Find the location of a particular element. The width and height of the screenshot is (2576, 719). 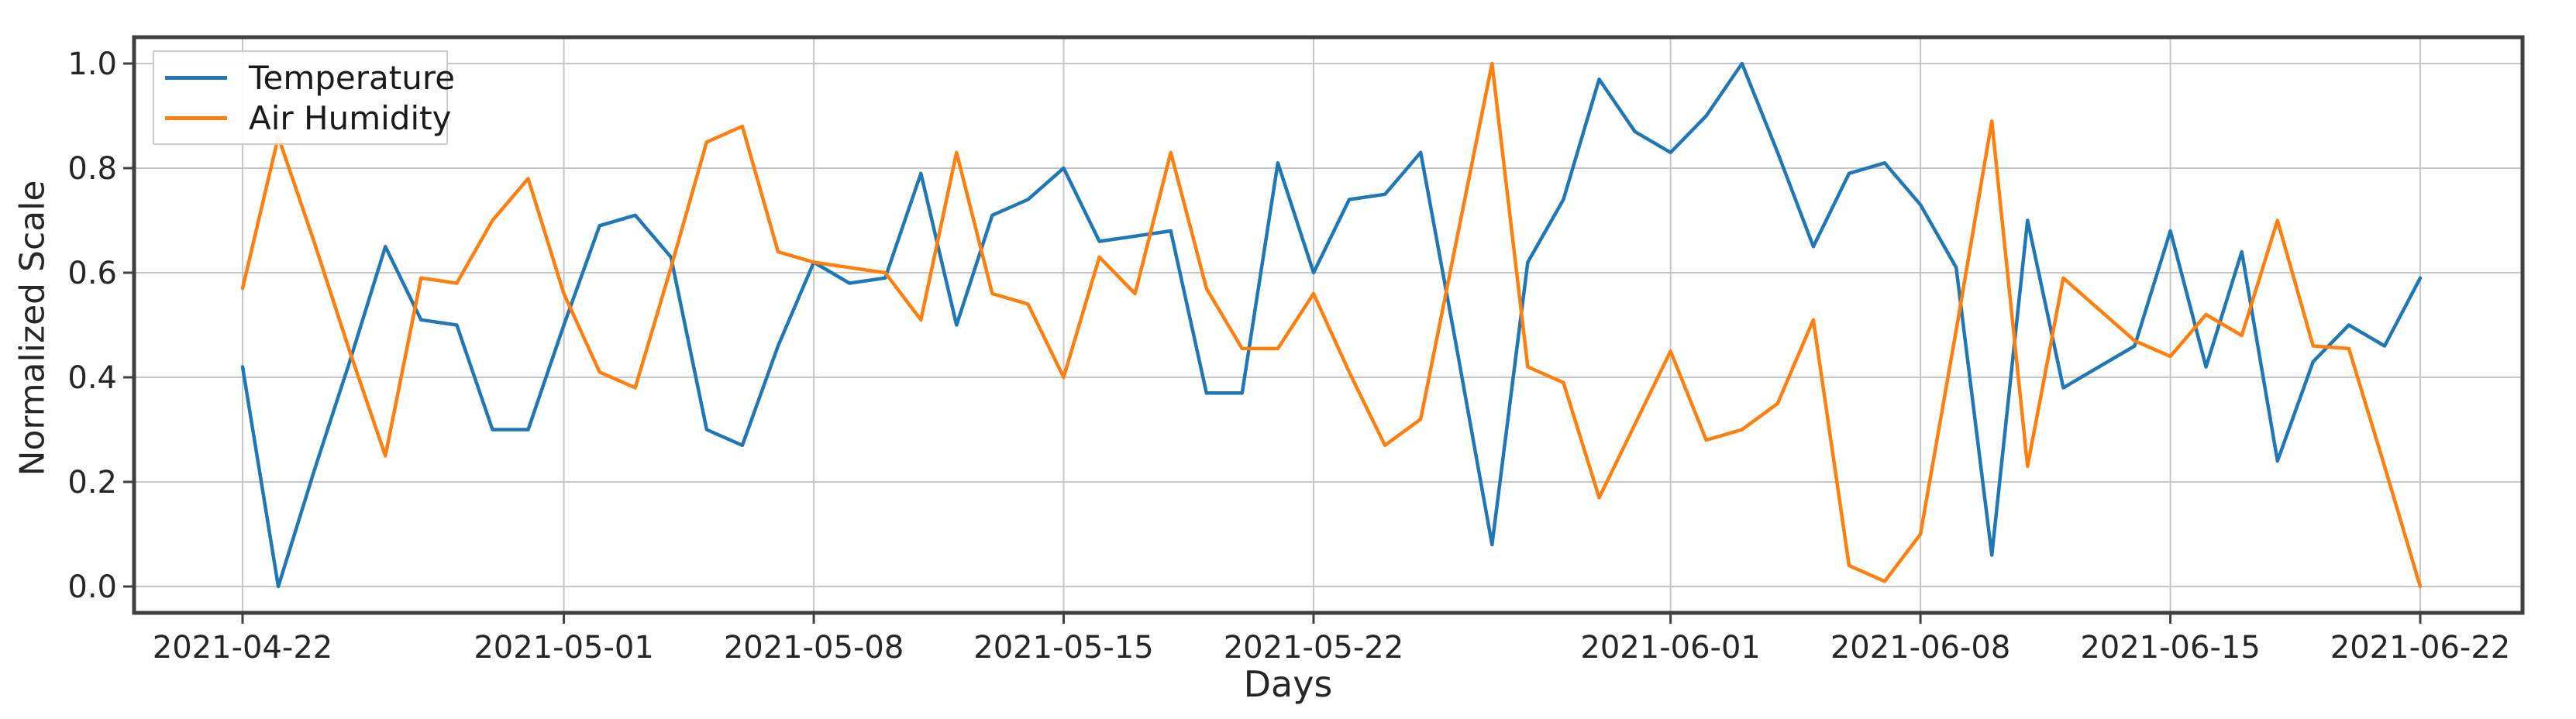

x-tick-label: 2021-05-01 is located at coordinates (563, 648).